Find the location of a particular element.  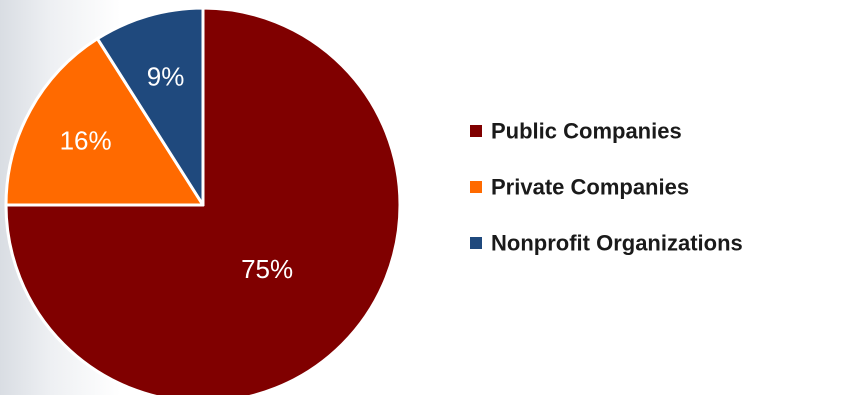

legend-swatch-nonprofit-organizations is located at coordinates (476, 243).